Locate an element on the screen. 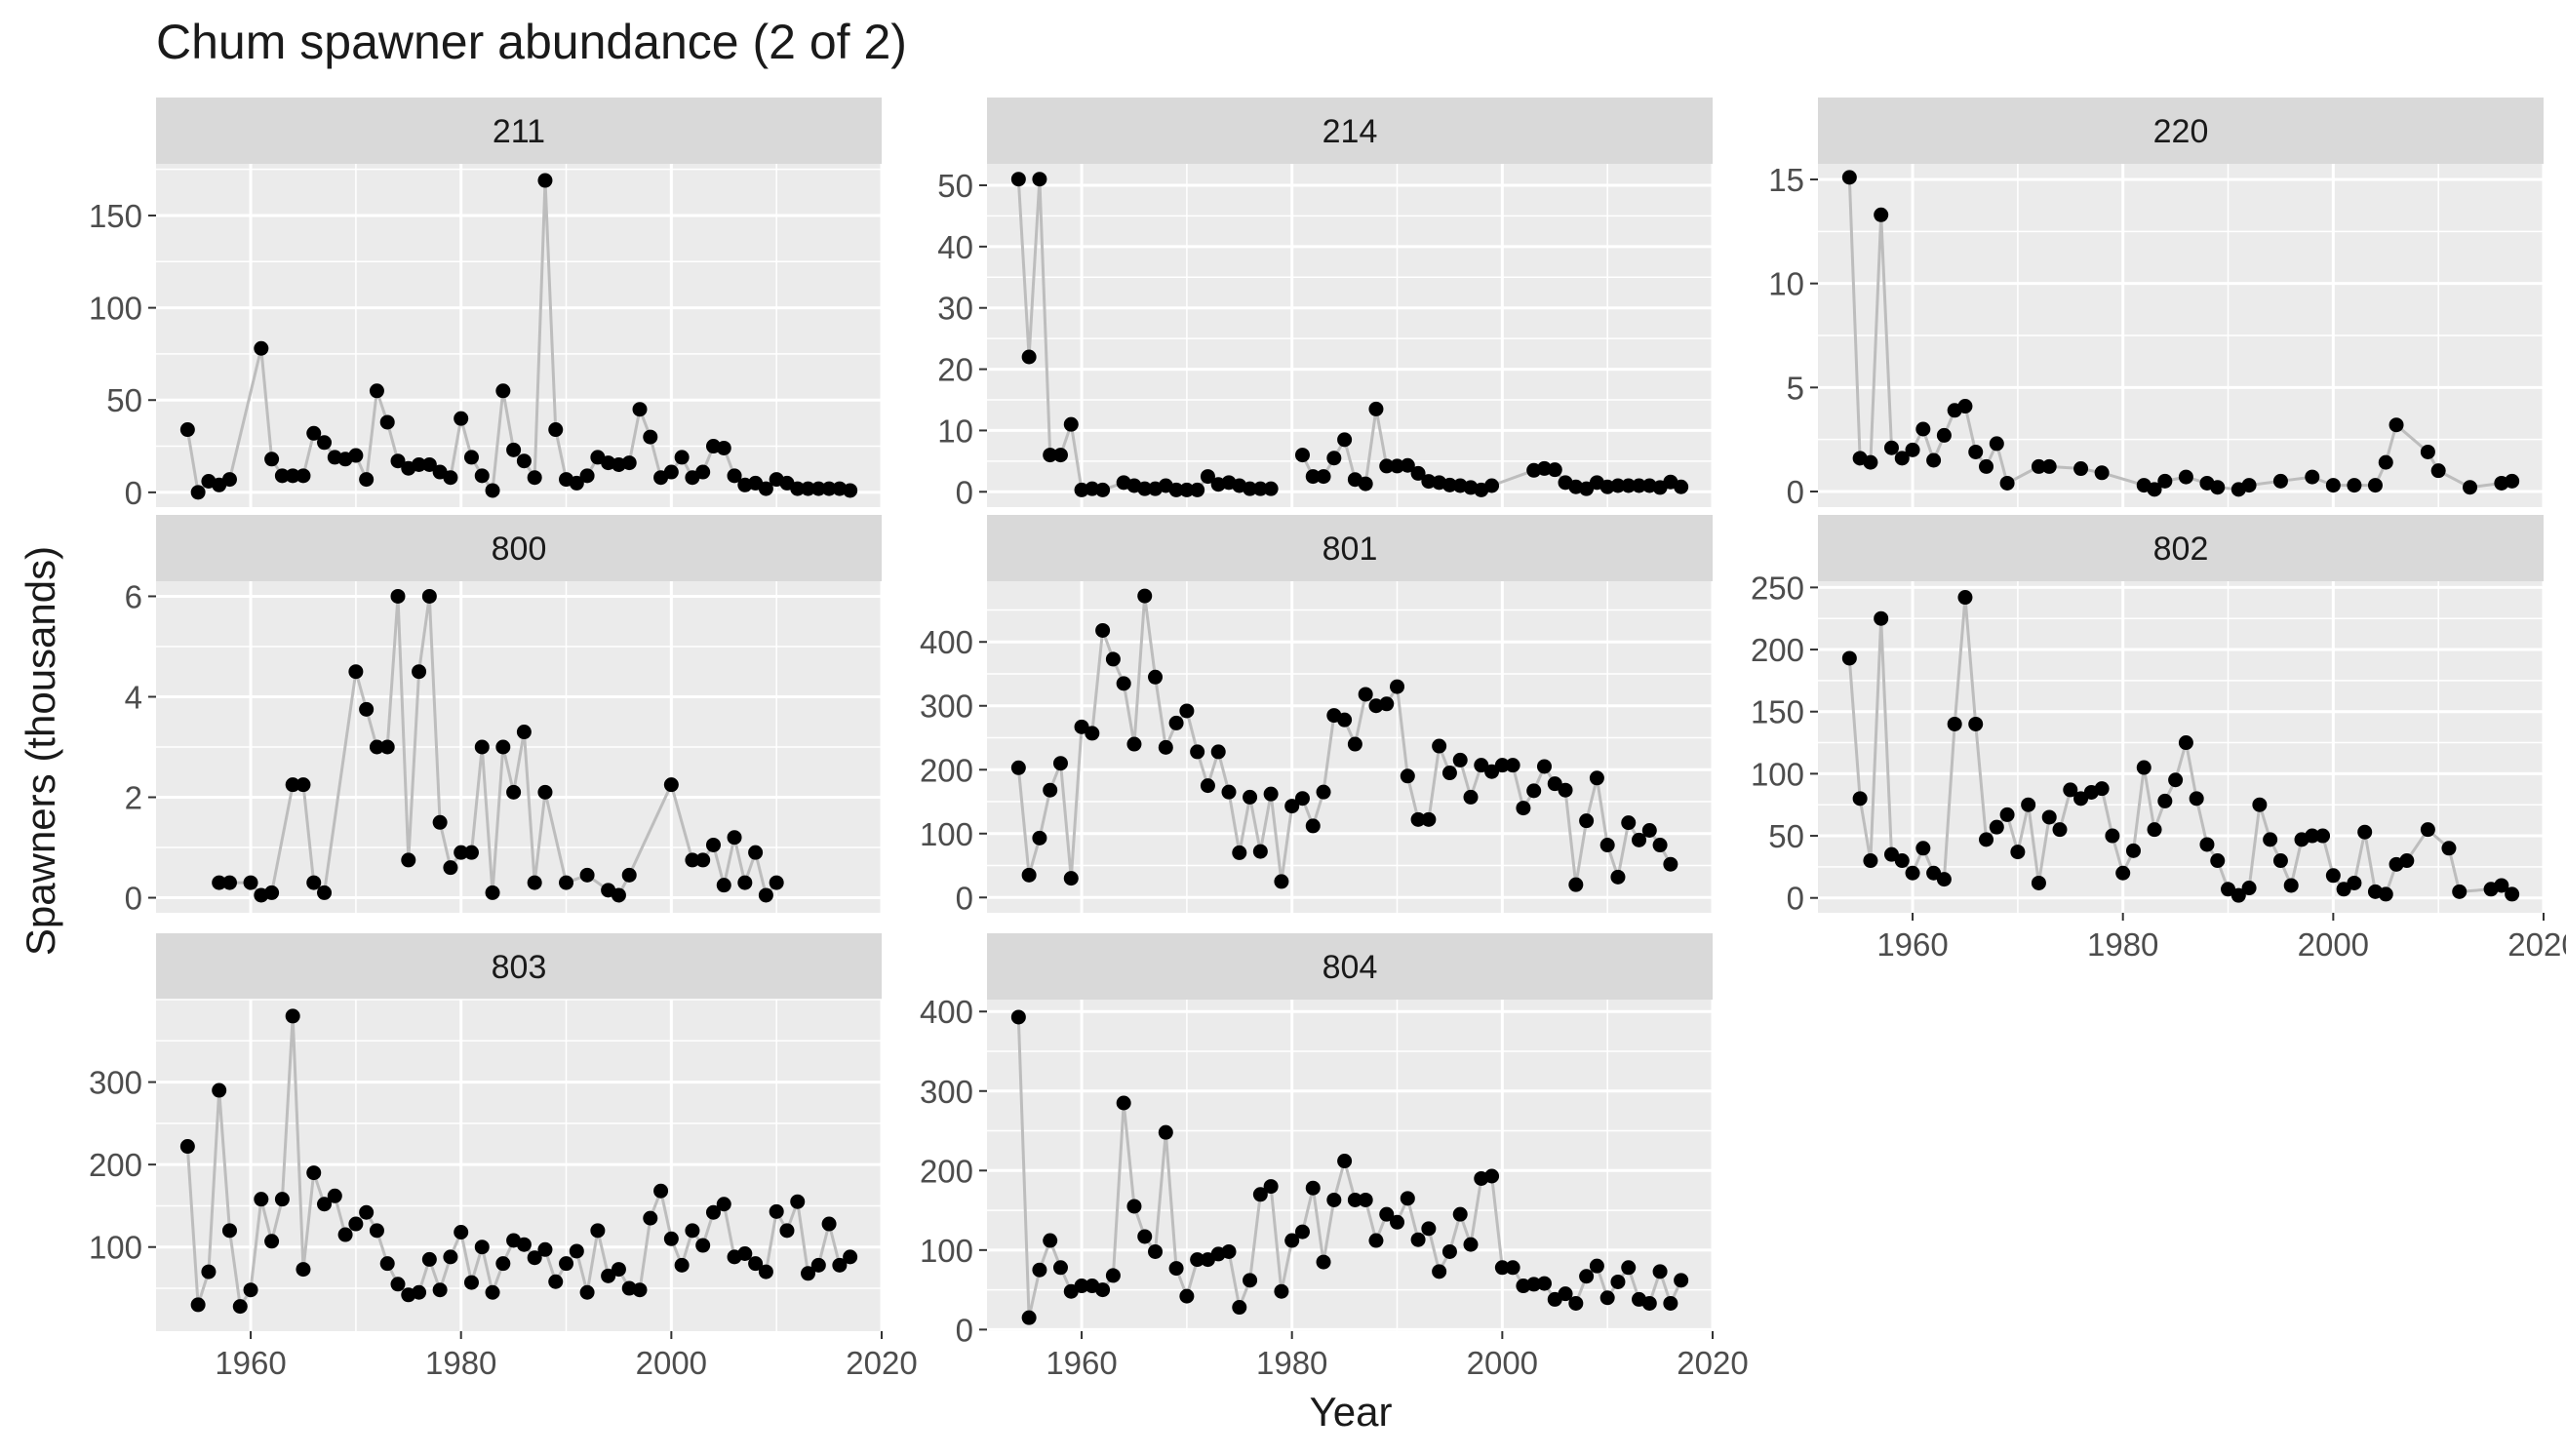 This screenshot has height=1456, width=2566. y-tick-label: 150 is located at coordinates (1777, 712).